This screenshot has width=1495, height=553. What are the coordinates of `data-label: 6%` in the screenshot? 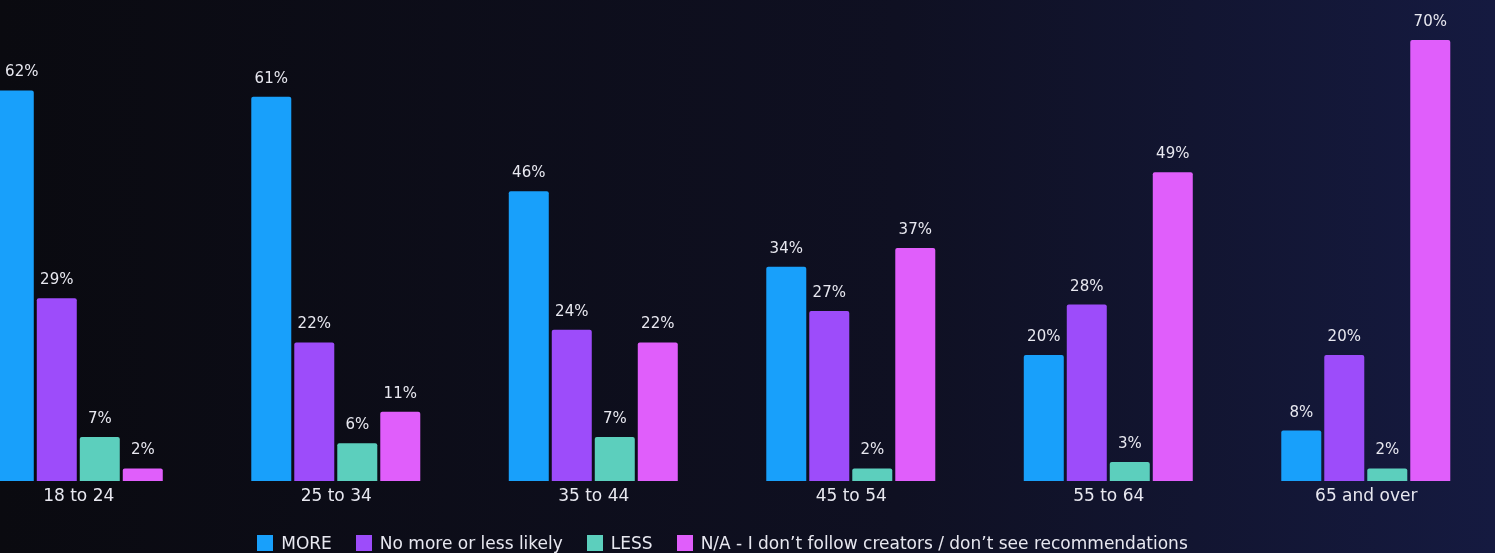 It's located at (357, 424).